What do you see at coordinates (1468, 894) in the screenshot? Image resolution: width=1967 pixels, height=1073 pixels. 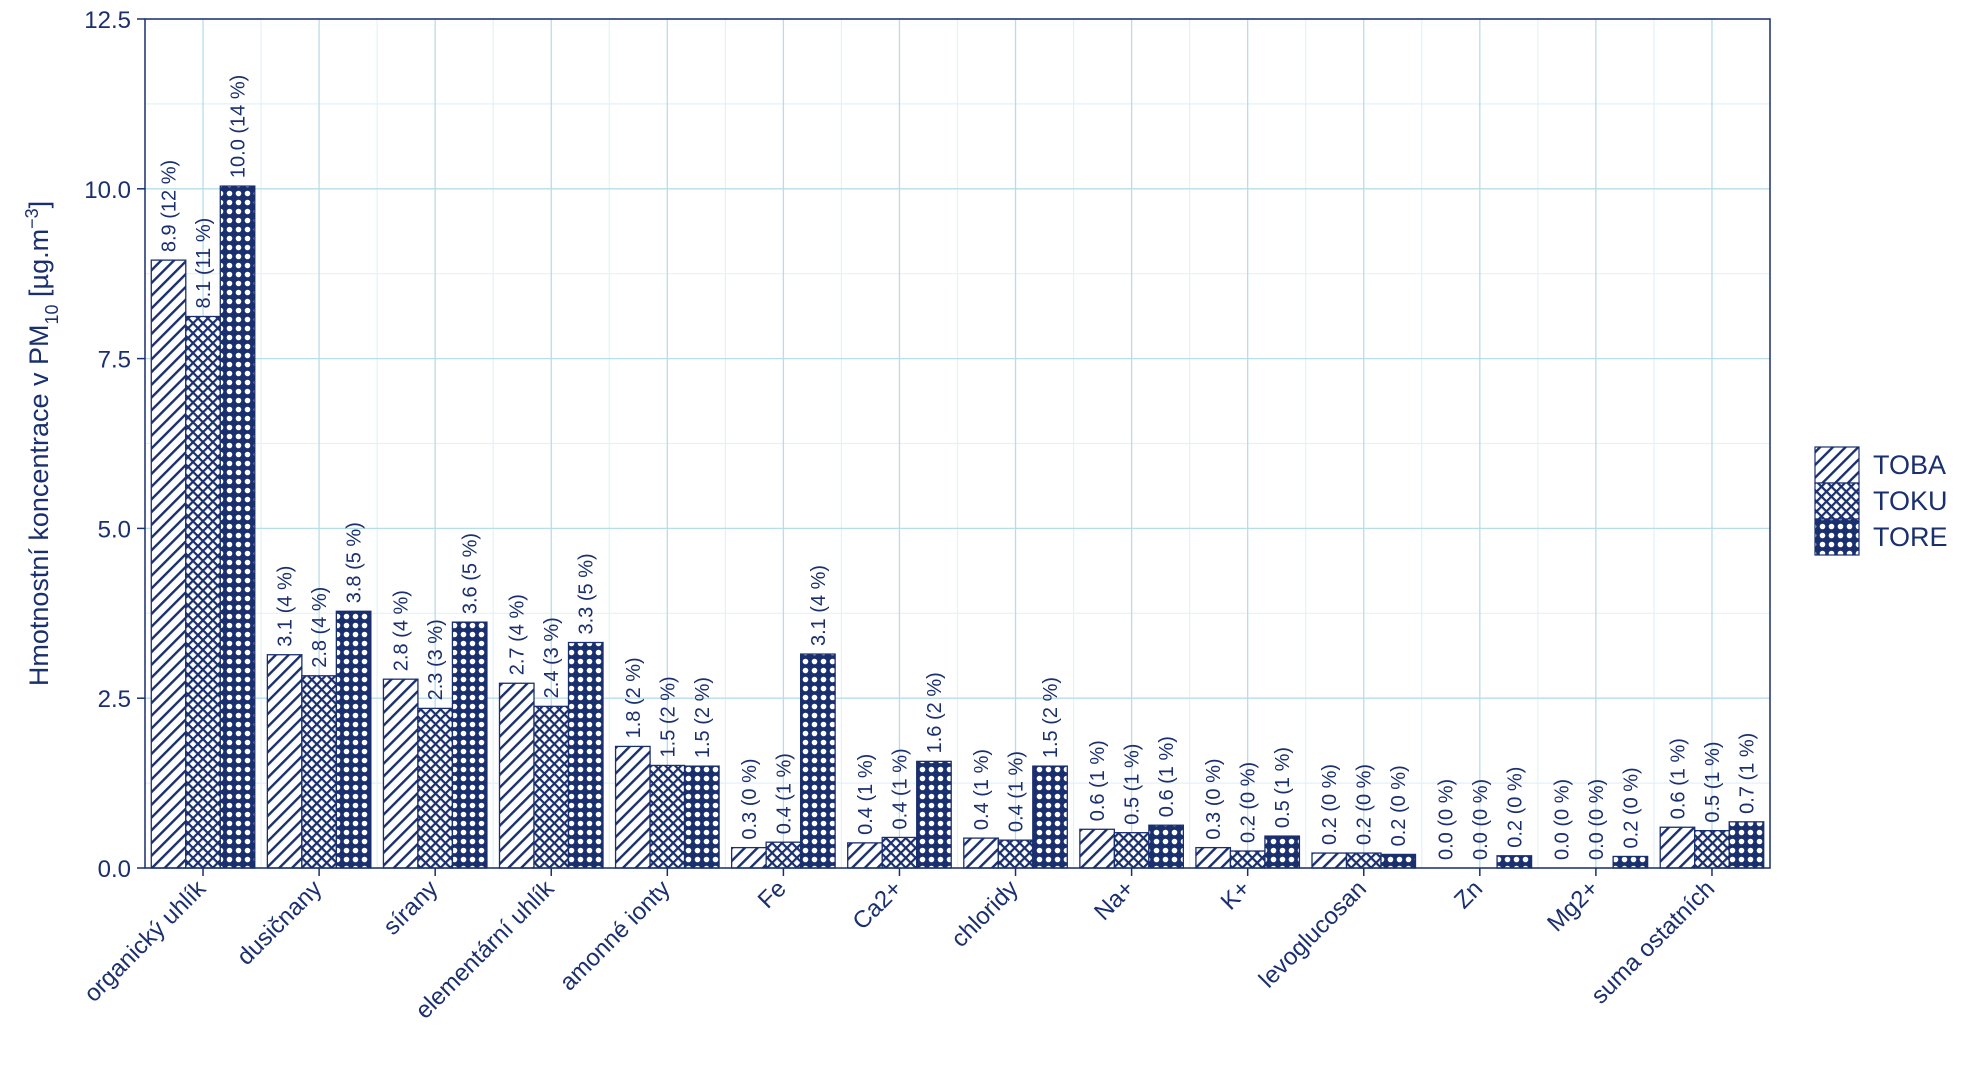 I see `x-tick-label: Zn` at bounding box center [1468, 894].